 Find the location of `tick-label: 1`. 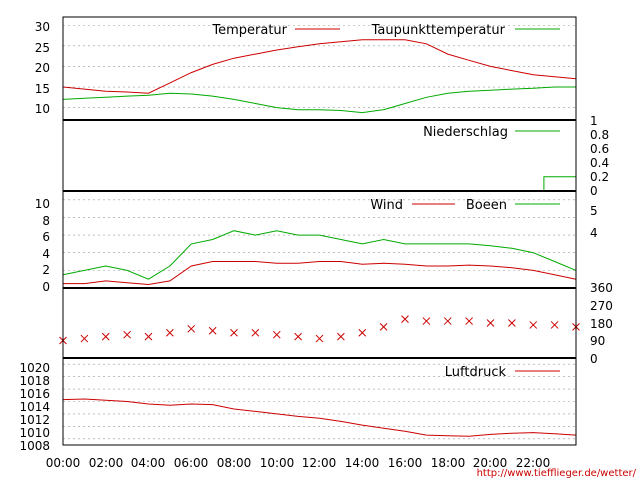

tick-label: 1 is located at coordinates (594, 121).